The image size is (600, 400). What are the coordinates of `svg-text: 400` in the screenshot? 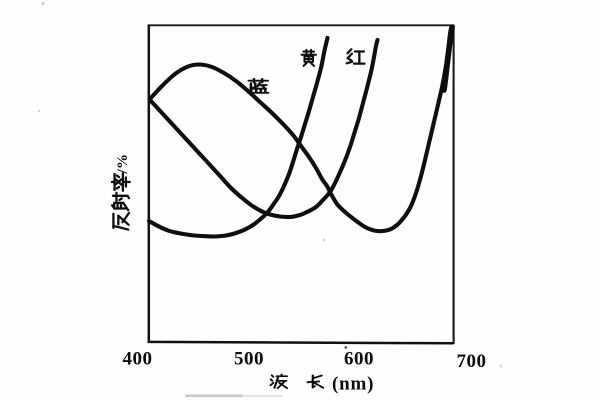 It's located at (138, 359).